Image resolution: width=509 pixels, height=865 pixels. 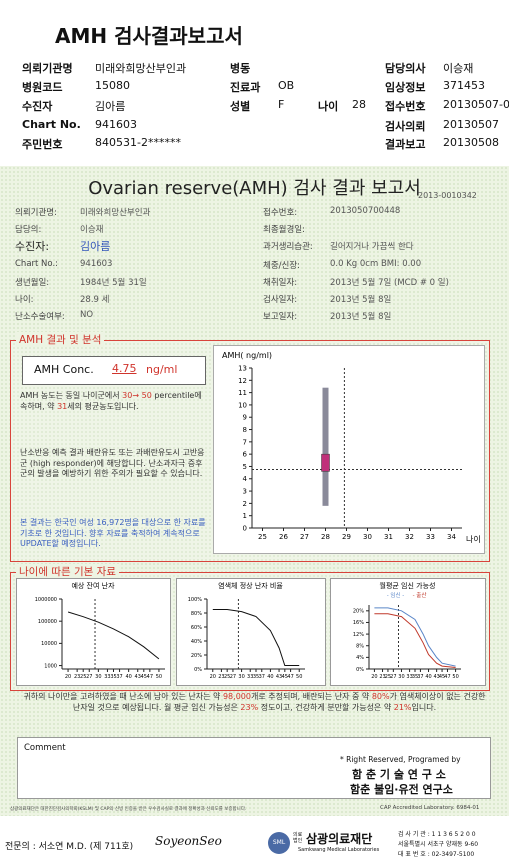 I want to click on section-title: AMH 결과 및 분석, so click(x=60, y=339).